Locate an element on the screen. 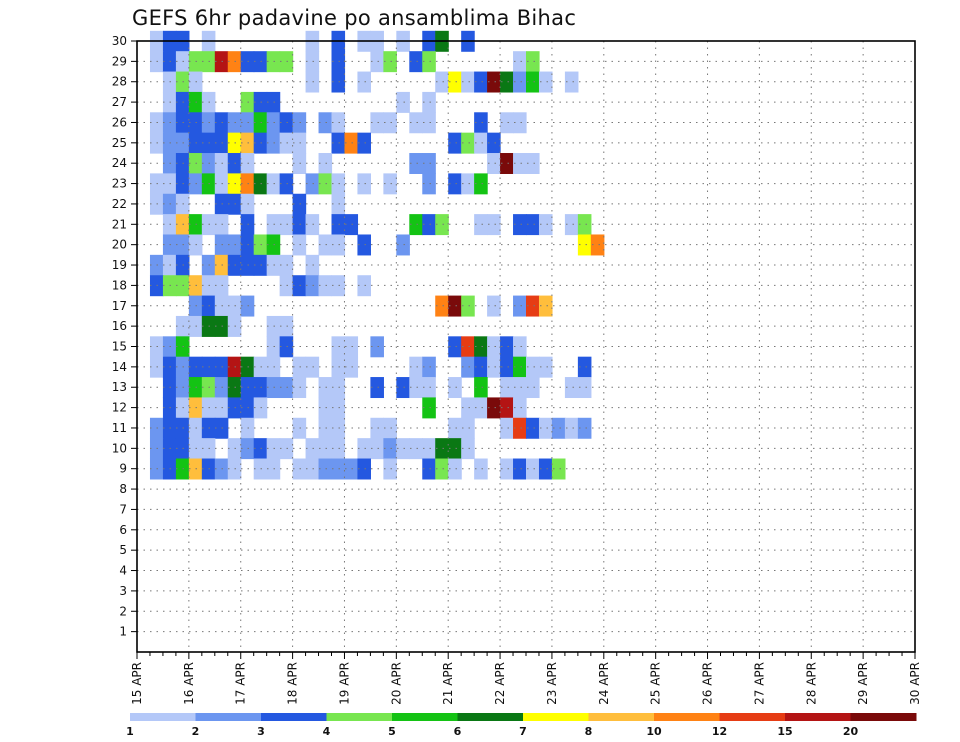 This screenshot has width=960, height=742. colorbar-label: 7 is located at coordinates (523, 731).